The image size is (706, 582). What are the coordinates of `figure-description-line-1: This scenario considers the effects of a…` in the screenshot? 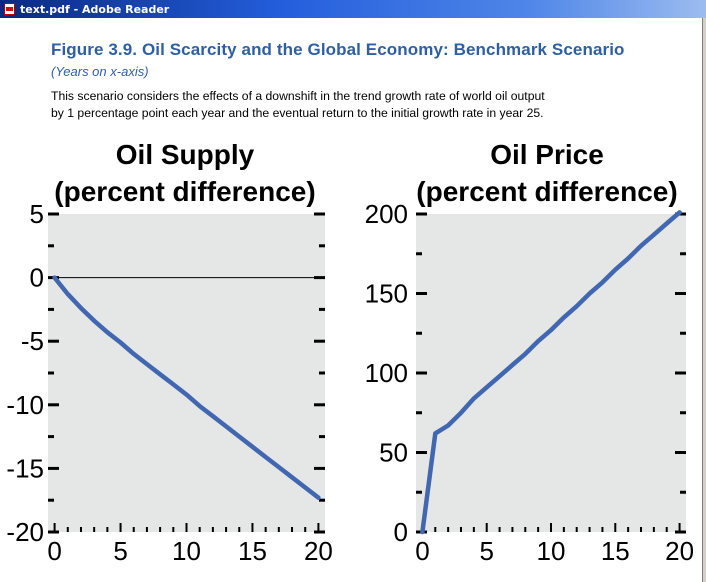 It's located at (298, 96).